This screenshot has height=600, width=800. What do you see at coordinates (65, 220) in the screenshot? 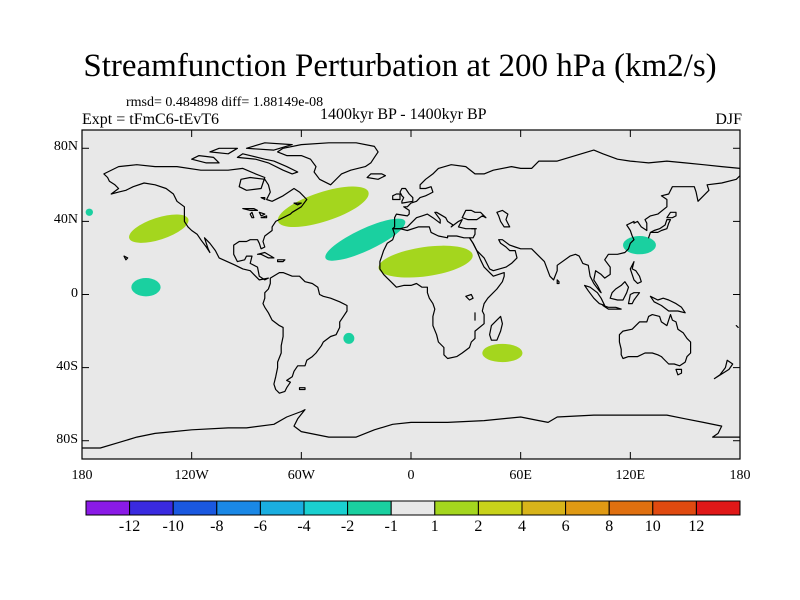
I see `lat-label: 40N` at bounding box center [65, 220].